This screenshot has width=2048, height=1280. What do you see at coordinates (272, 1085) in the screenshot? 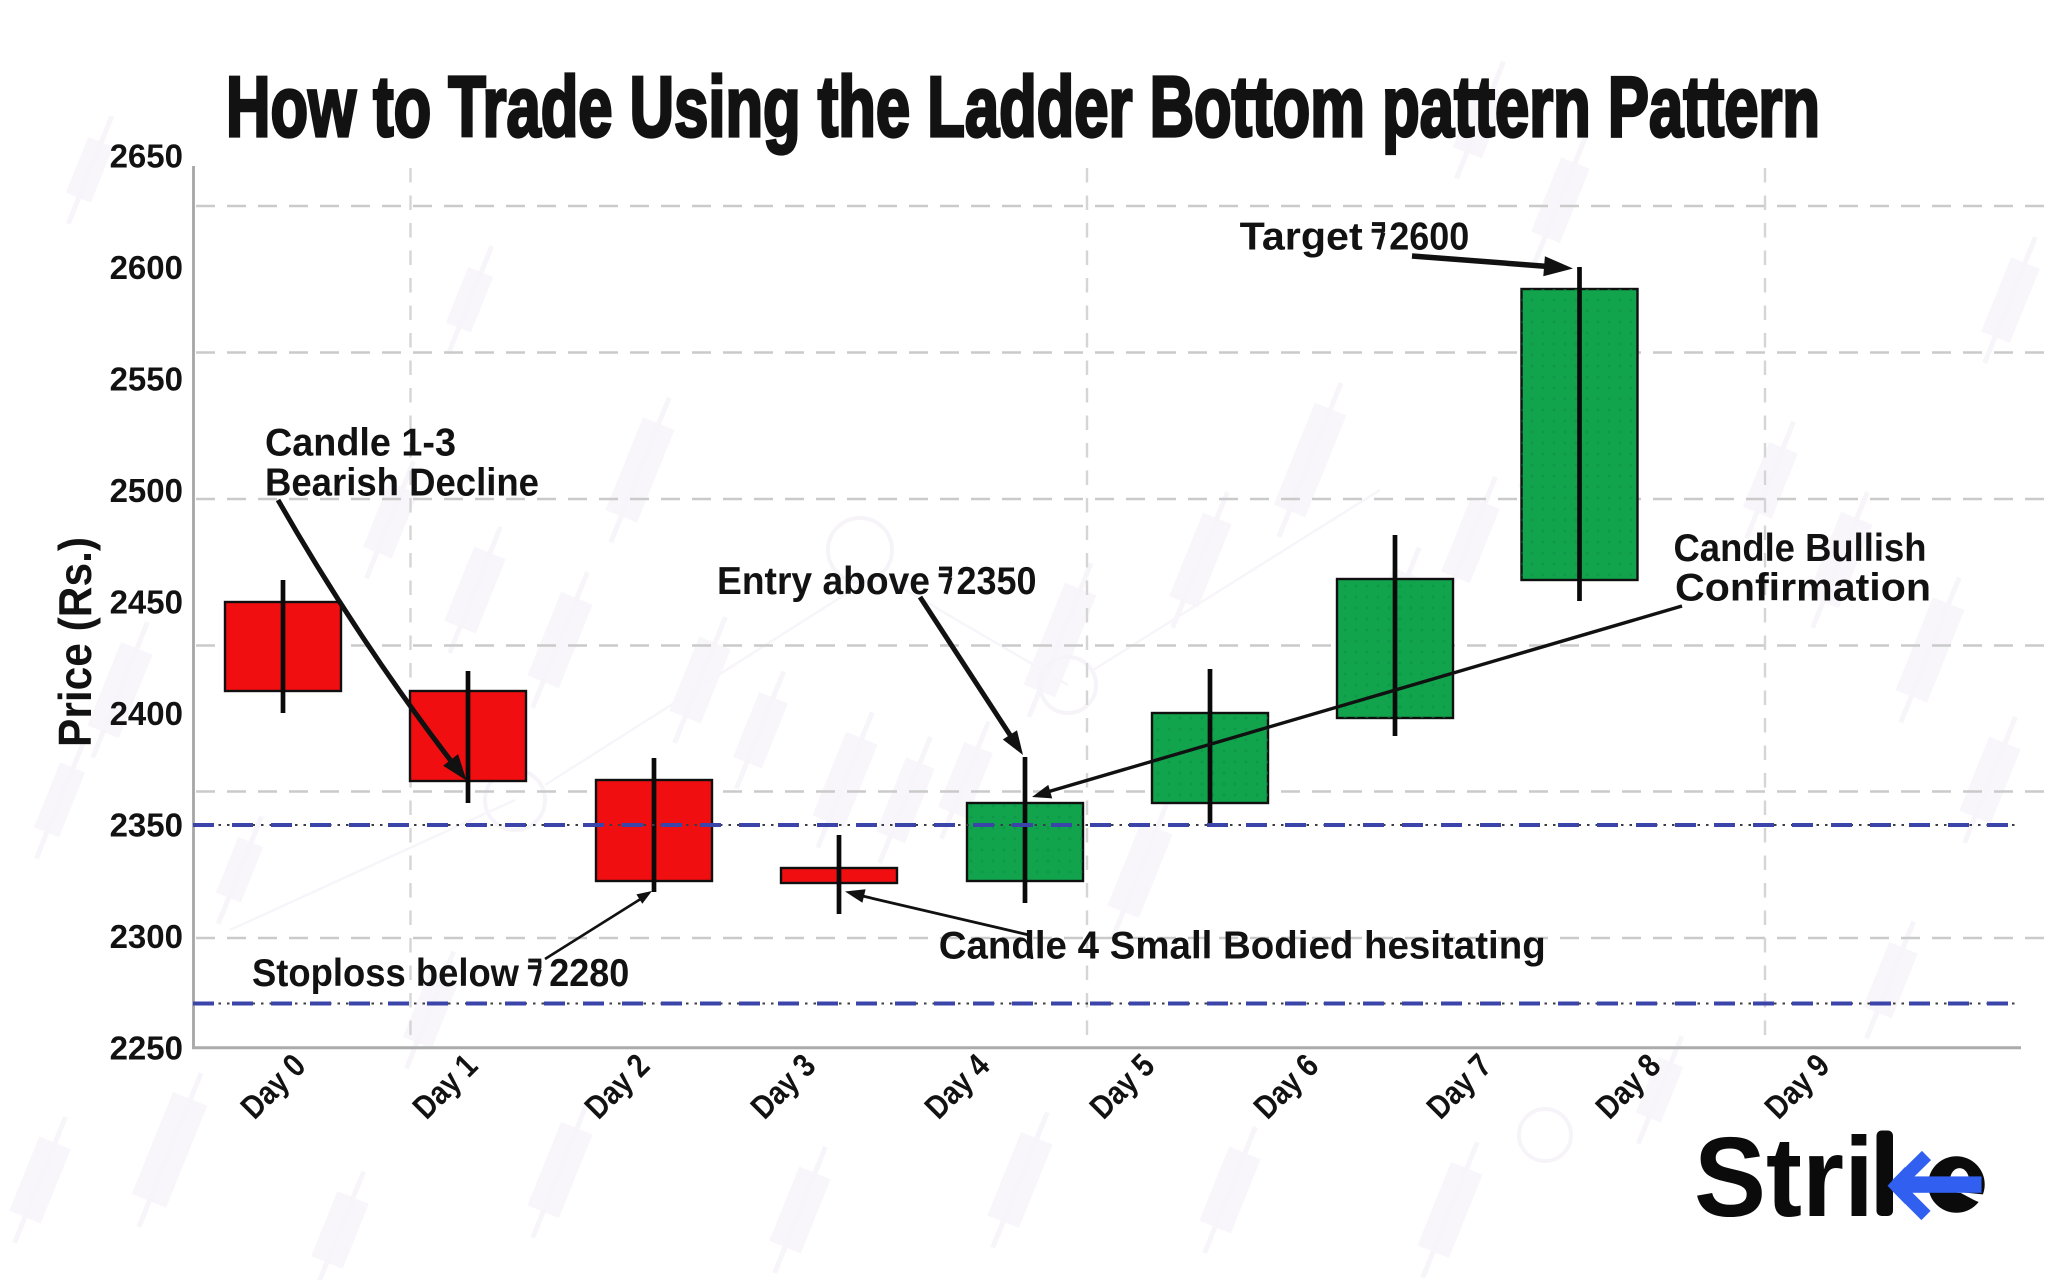
I see `svg-text: Day 0` at bounding box center [272, 1085].